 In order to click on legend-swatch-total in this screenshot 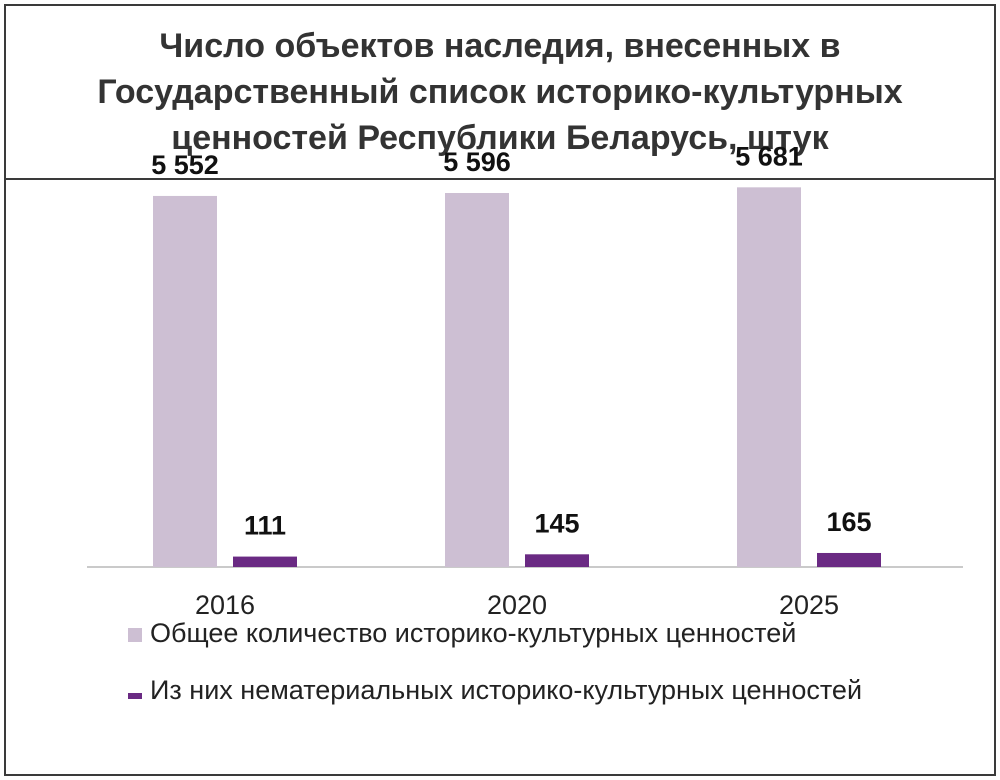, I will do `click(135, 635)`.